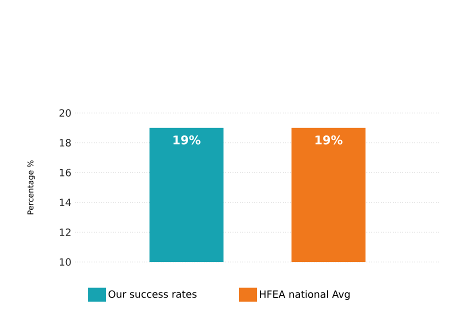 This screenshot has width=453, height=326. I want to click on y-tick-label: 10, so click(65, 262).